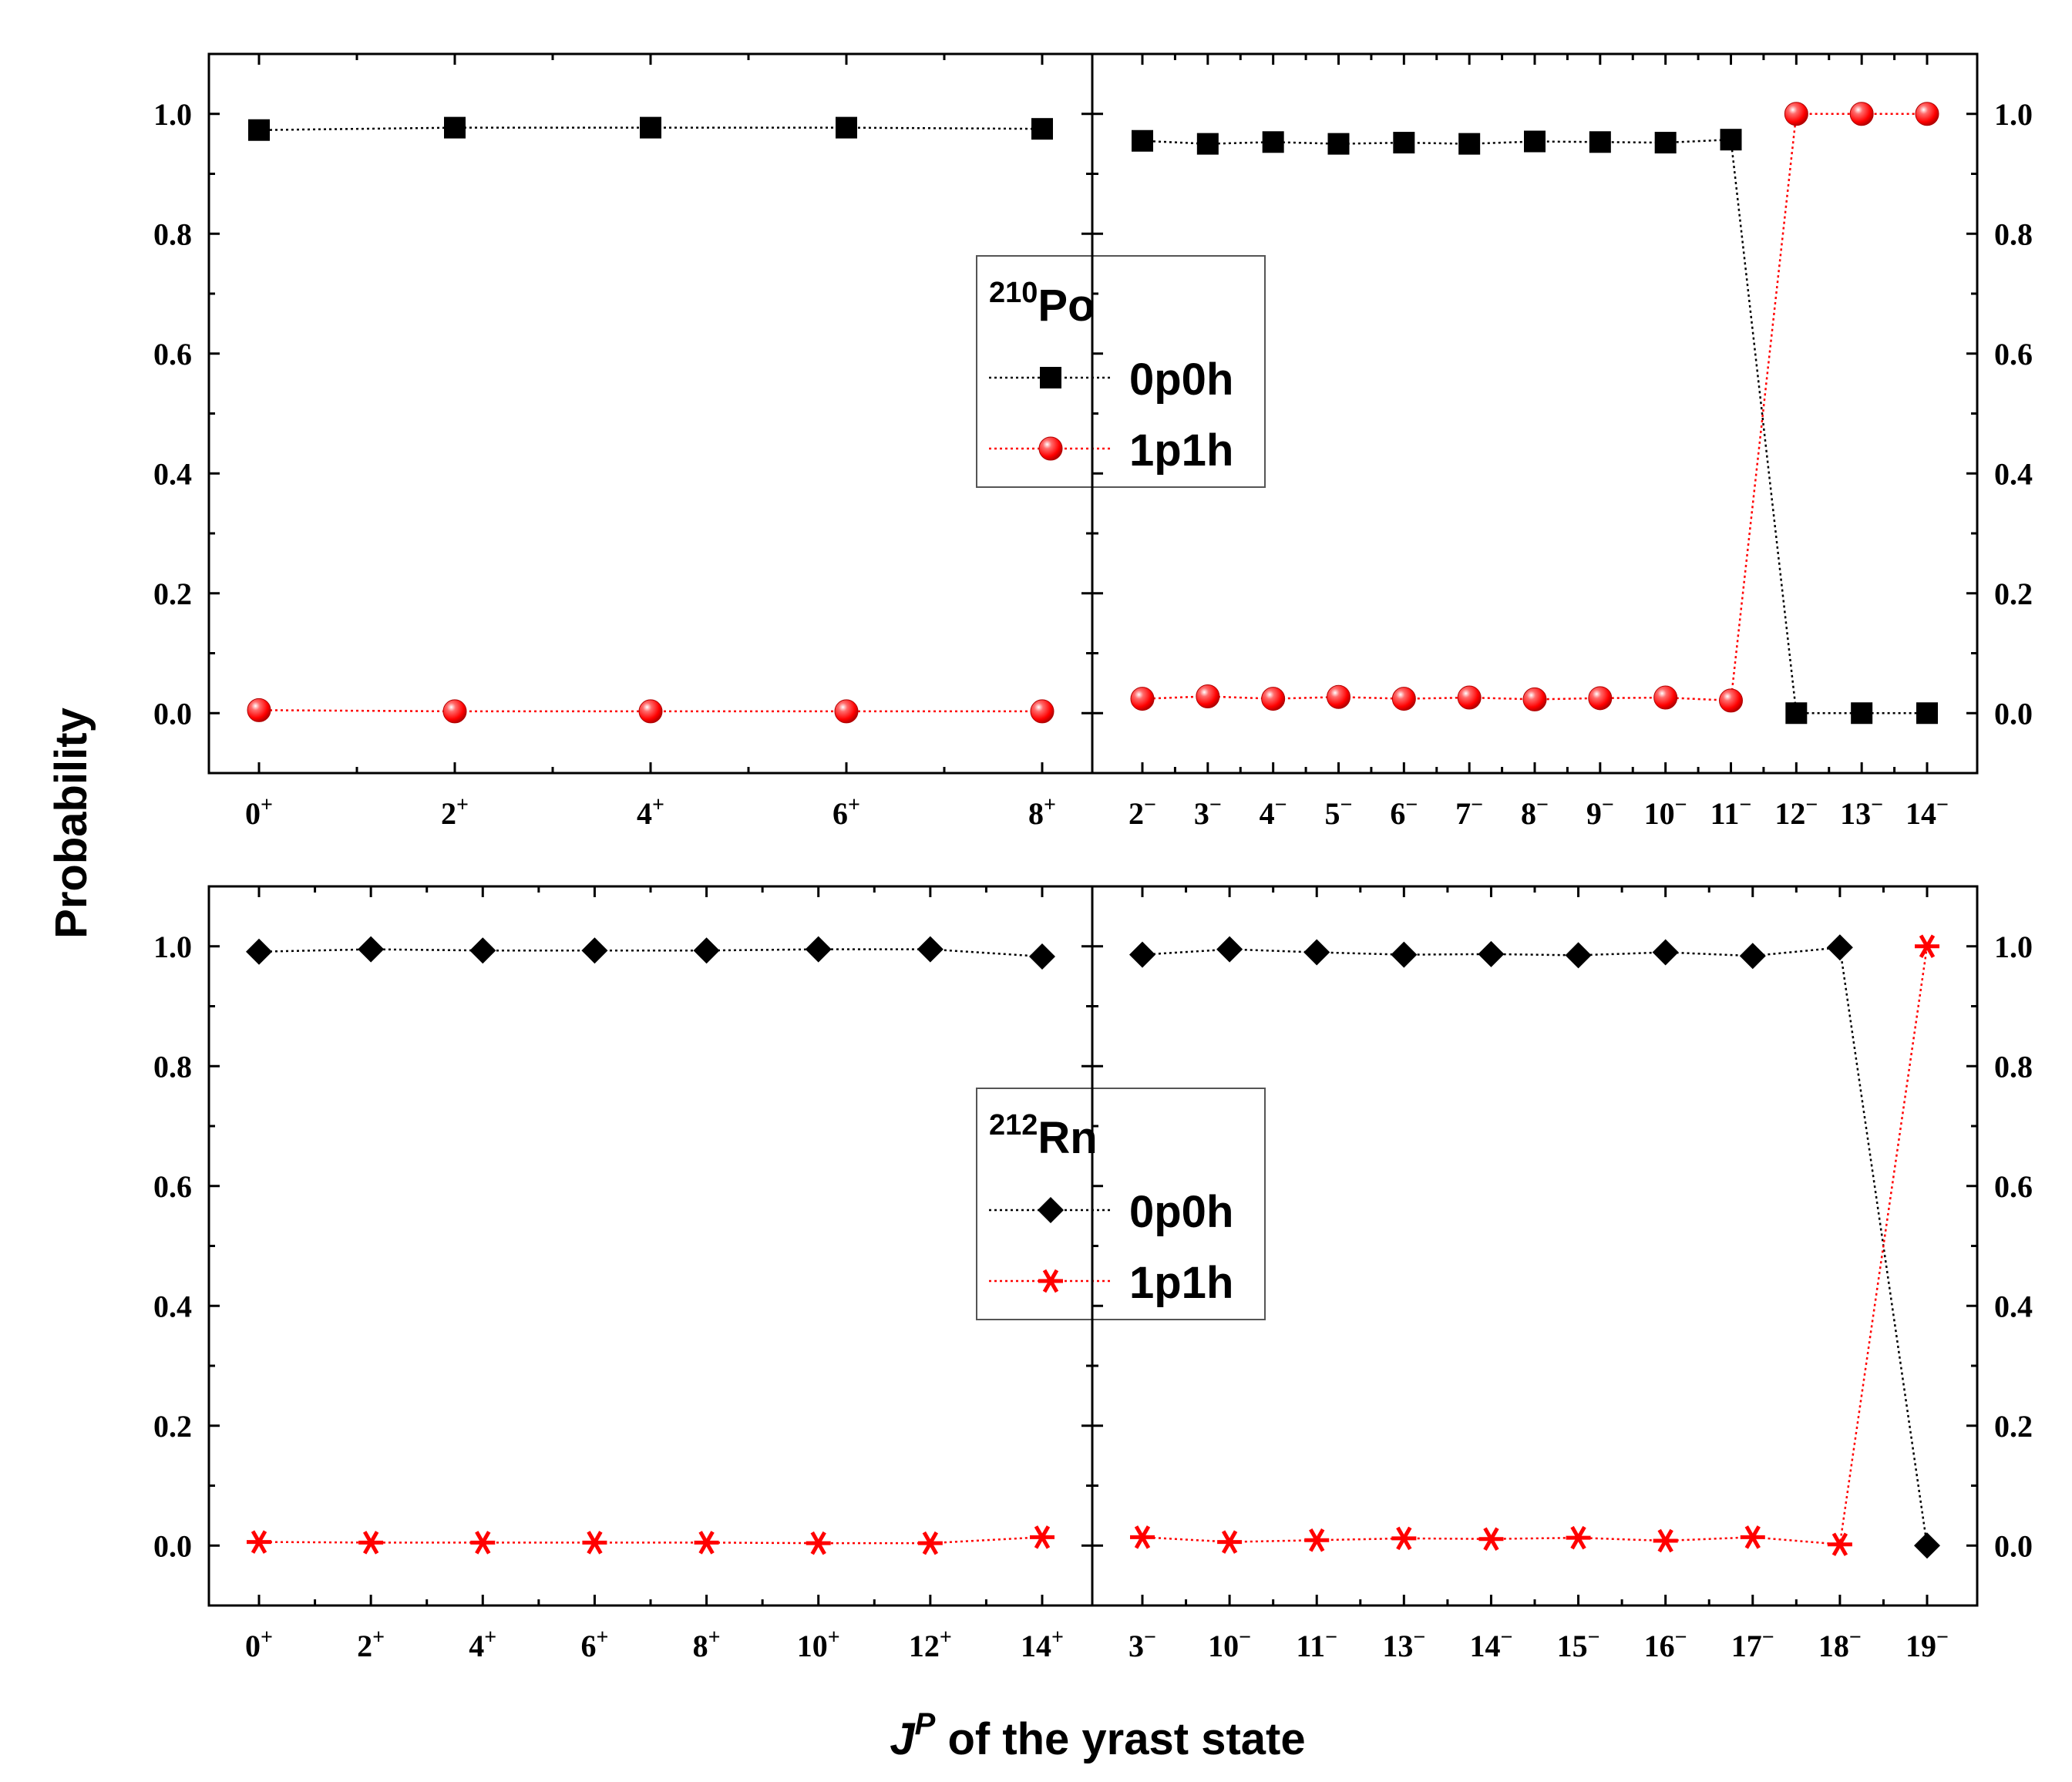 This screenshot has height=1782, width=2072. I want to click on tick-label-number: 3, so click(1201, 813).